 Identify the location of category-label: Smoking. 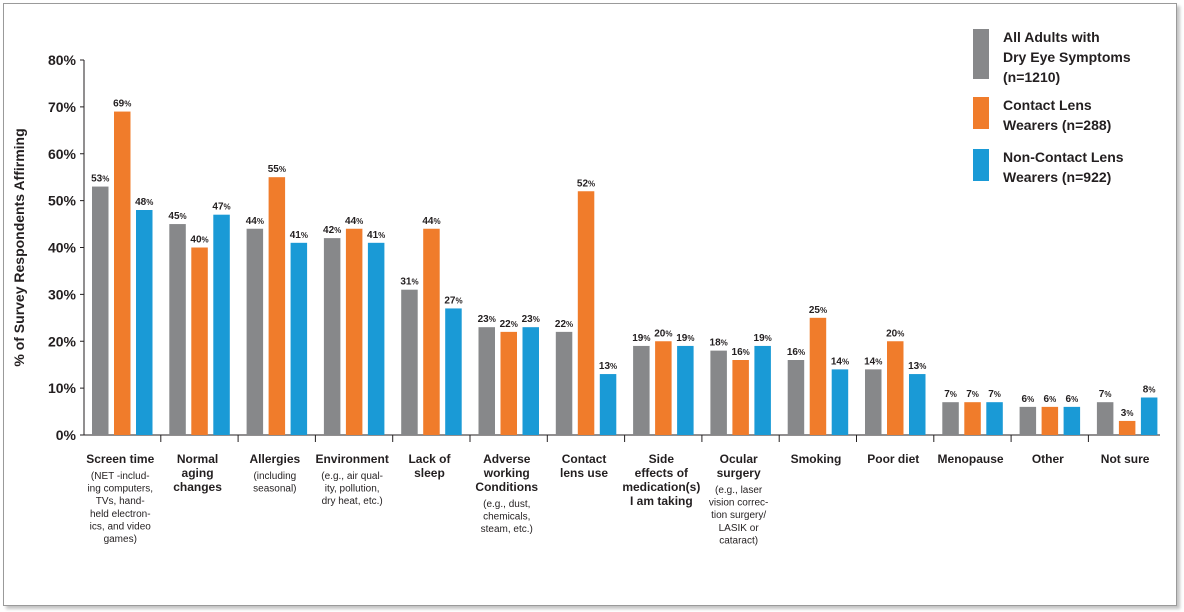
(816, 459).